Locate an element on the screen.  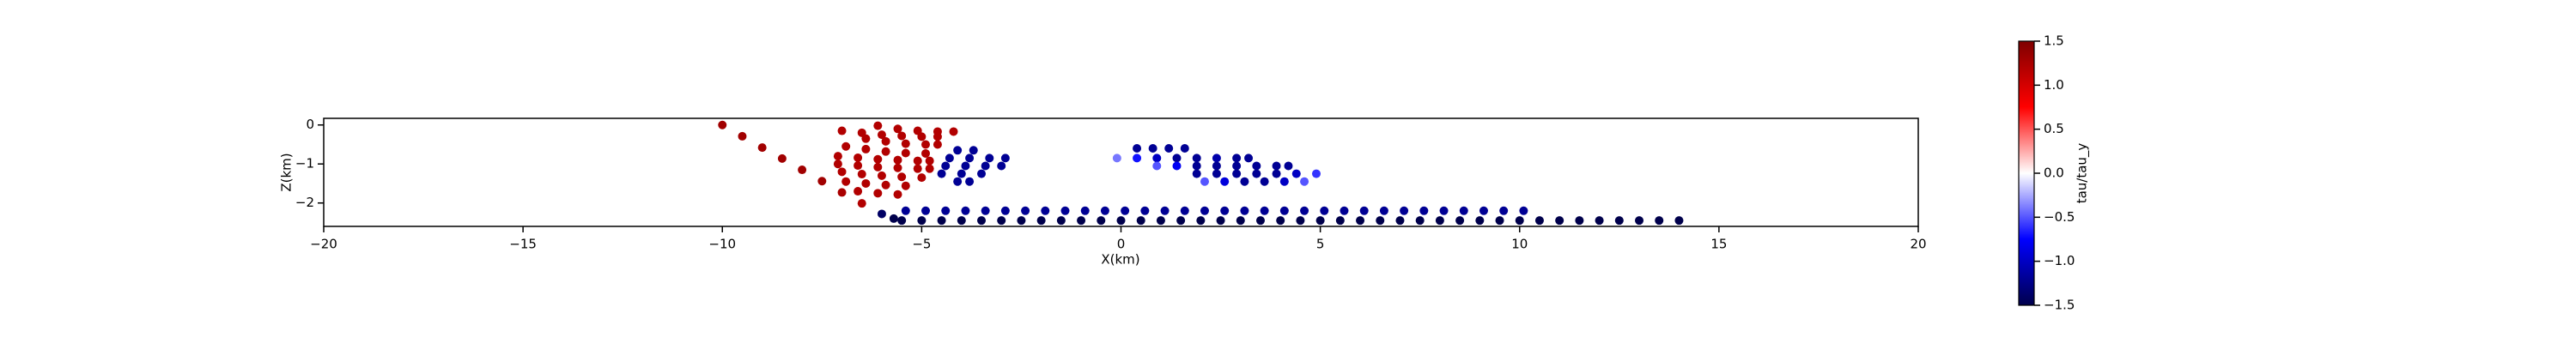
x-tick-label: 0 is located at coordinates (1122, 244).